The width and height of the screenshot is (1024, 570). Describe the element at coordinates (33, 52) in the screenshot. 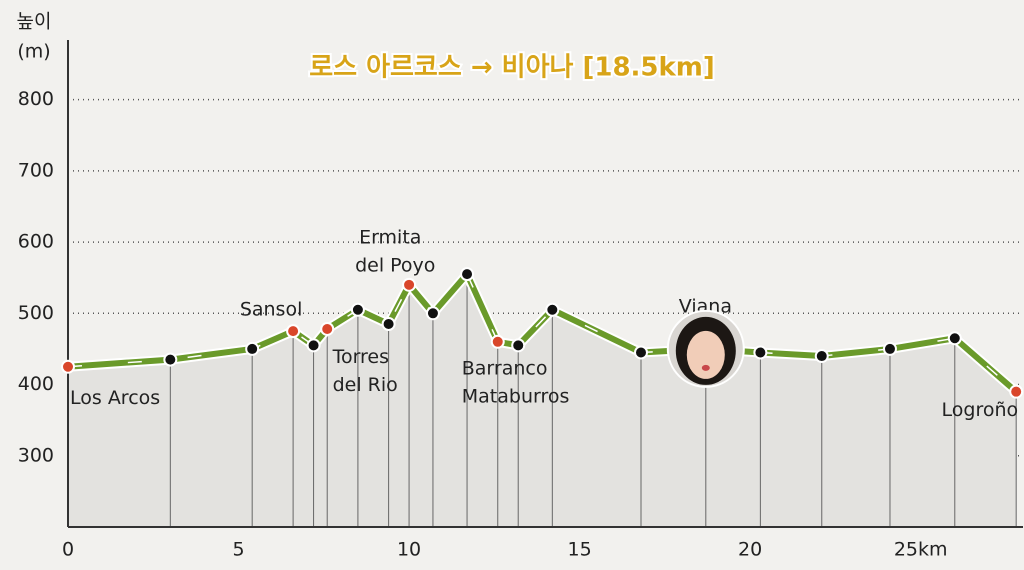

I see `y-axis-unit: (m)` at that location.